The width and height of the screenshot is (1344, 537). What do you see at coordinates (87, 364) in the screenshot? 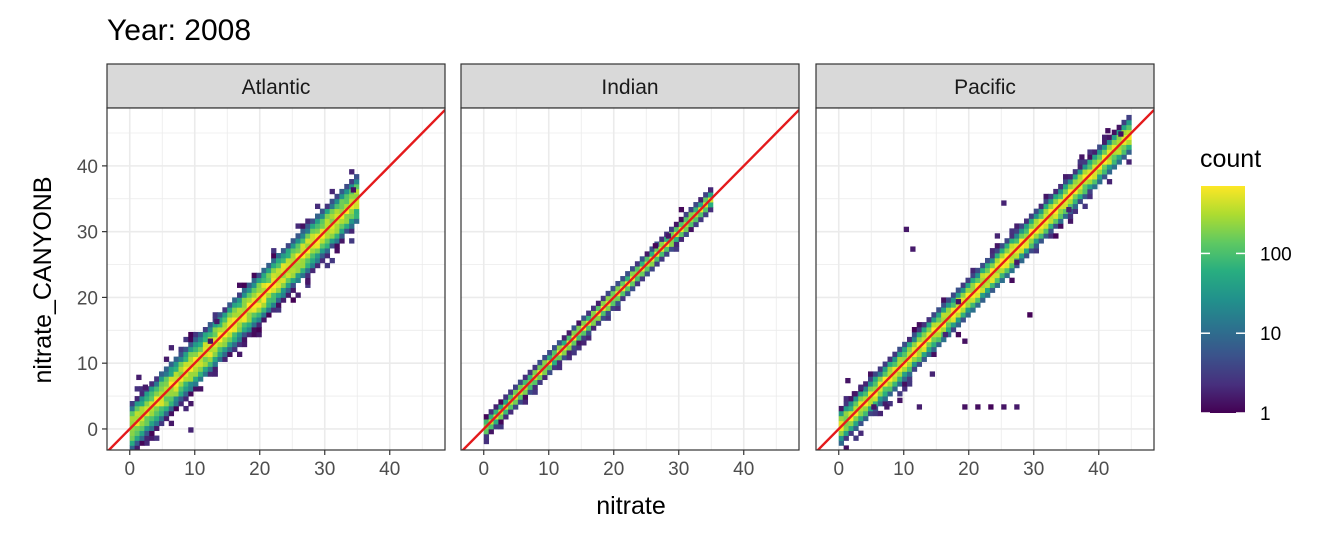
I see `y-tick-label: 10` at bounding box center [87, 364].